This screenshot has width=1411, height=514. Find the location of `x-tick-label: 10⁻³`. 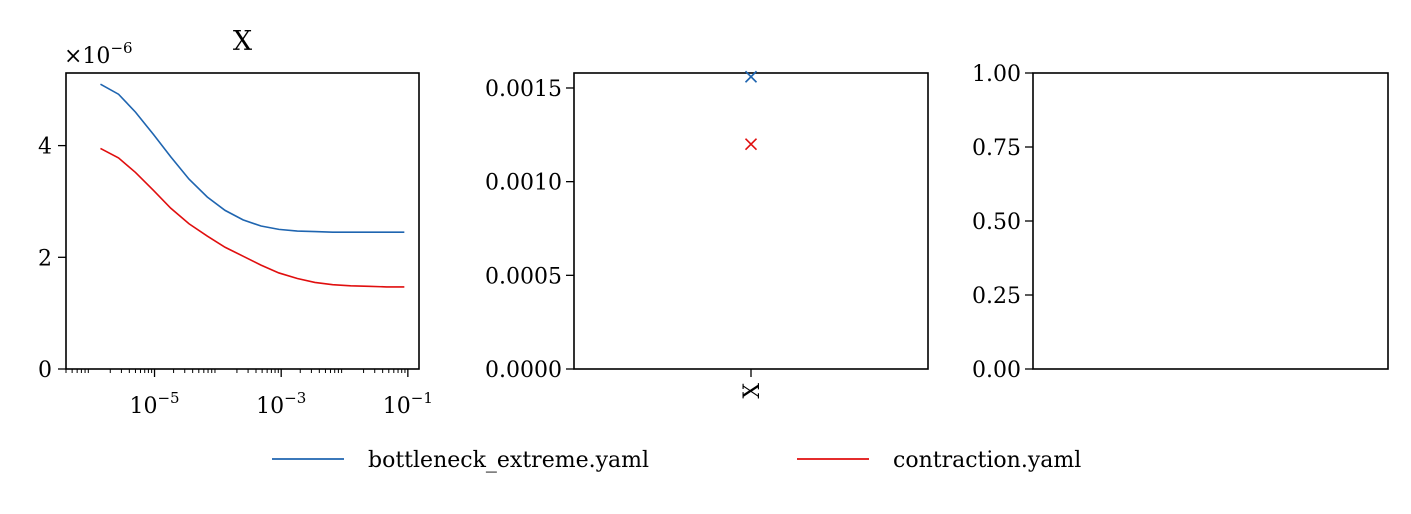

x-tick-label: 10⁻³ is located at coordinates (281, 404).